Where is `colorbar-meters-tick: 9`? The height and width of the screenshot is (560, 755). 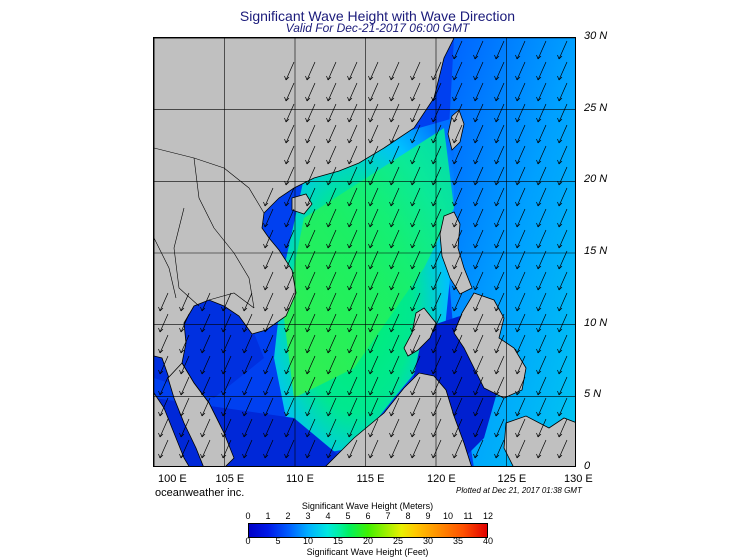 colorbar-meters-tick: 9 is located at coordinates (428, 516).